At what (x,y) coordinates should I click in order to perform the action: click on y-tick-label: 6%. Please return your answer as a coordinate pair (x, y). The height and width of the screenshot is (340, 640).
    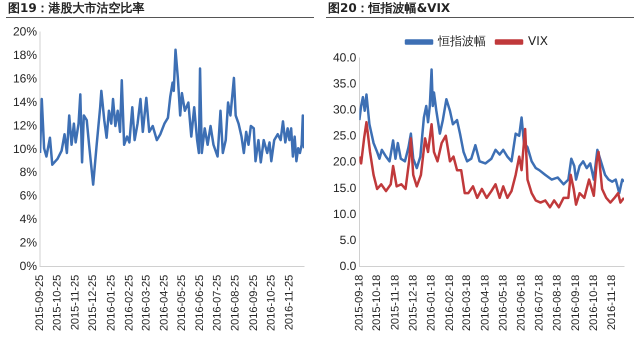
    Looking at the image, I should click on (29, 195).